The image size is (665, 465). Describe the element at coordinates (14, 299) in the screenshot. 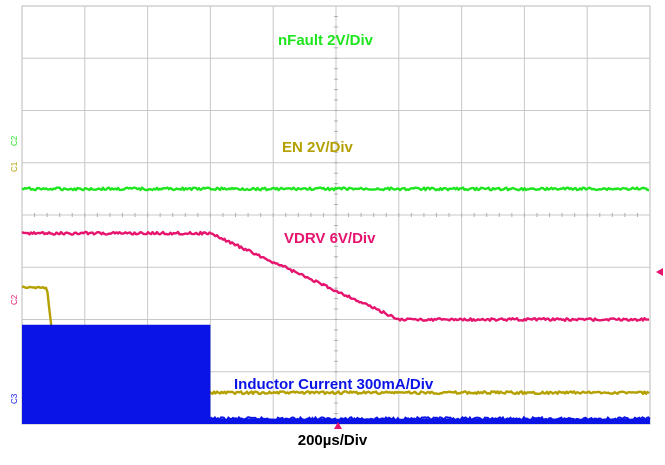

I see `channel-marker-vdrv: C2` at that location.